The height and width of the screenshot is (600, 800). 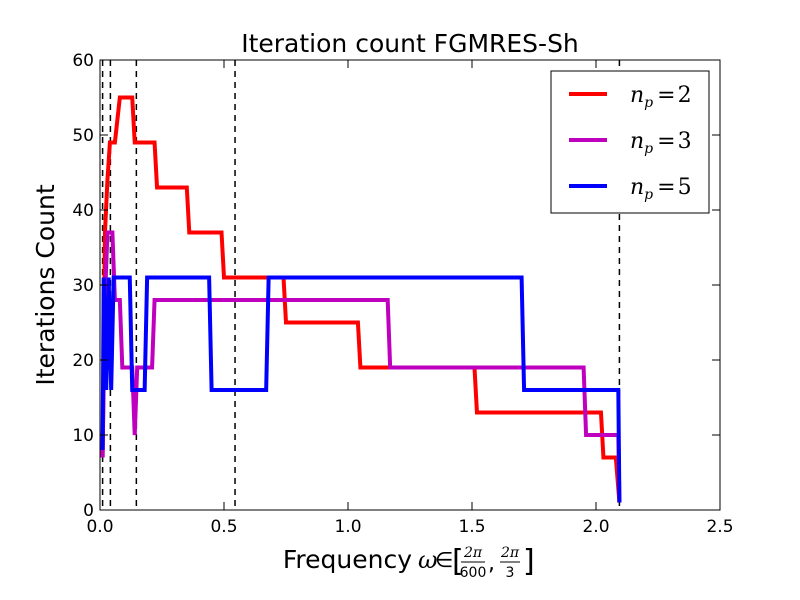 What do you see at coordinates (83, 136) in the screenshot?
I see `y-tick-label-5: 50` at bounding box center [83, 136].